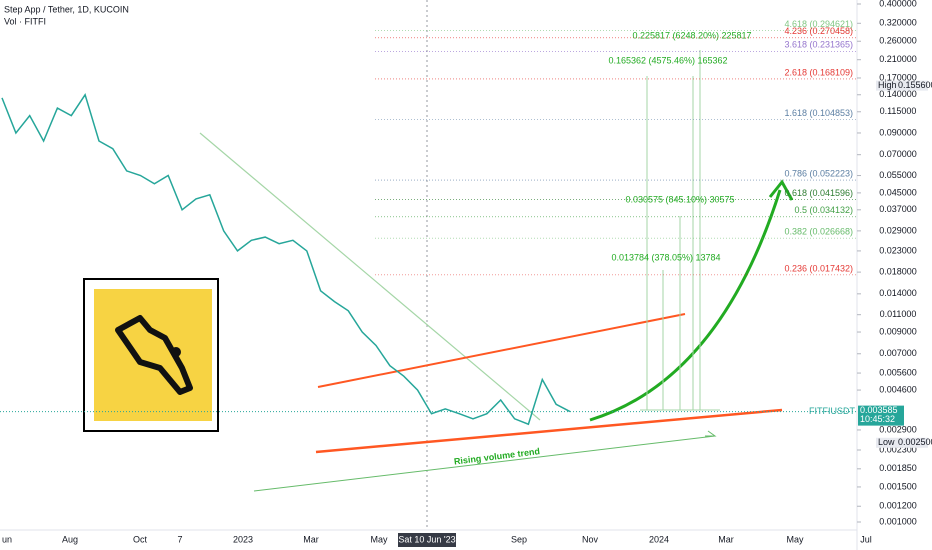 This screenshot has width=932, height=550. Describe the element at coordinates (179, 539) in the screenshot. I see `x-tick-label: 7` at that location.